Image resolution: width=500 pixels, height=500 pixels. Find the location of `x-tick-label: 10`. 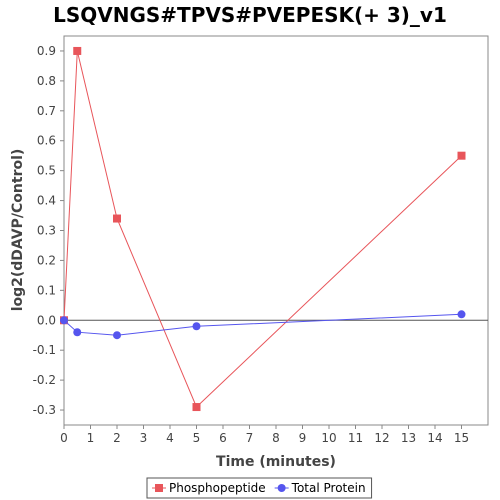

x-tick-label: 10 is located at coordinates (328, 438).